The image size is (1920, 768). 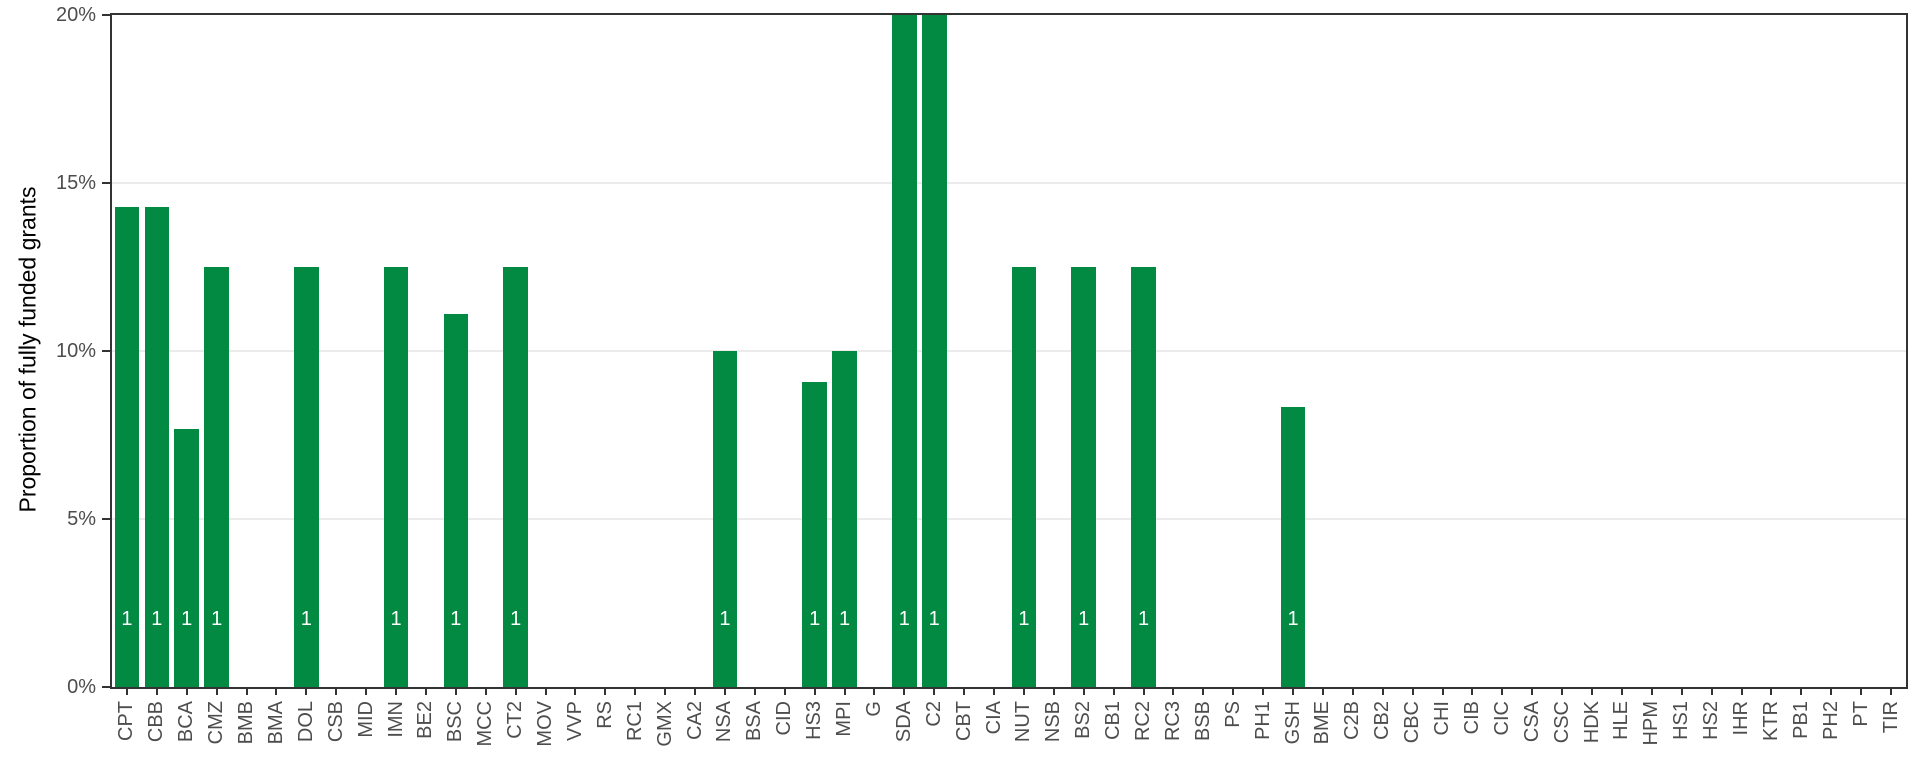 I want to click on x-tick-label-BMA: BMA, so click(x=275, y=723).